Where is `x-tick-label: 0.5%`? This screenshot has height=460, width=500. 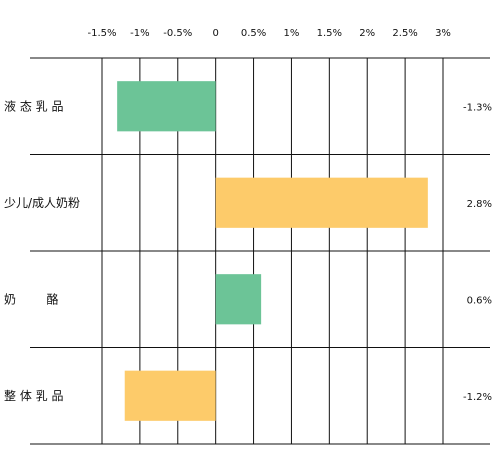
x-tick-label: 0.5% is located at coordinates (253, 33).